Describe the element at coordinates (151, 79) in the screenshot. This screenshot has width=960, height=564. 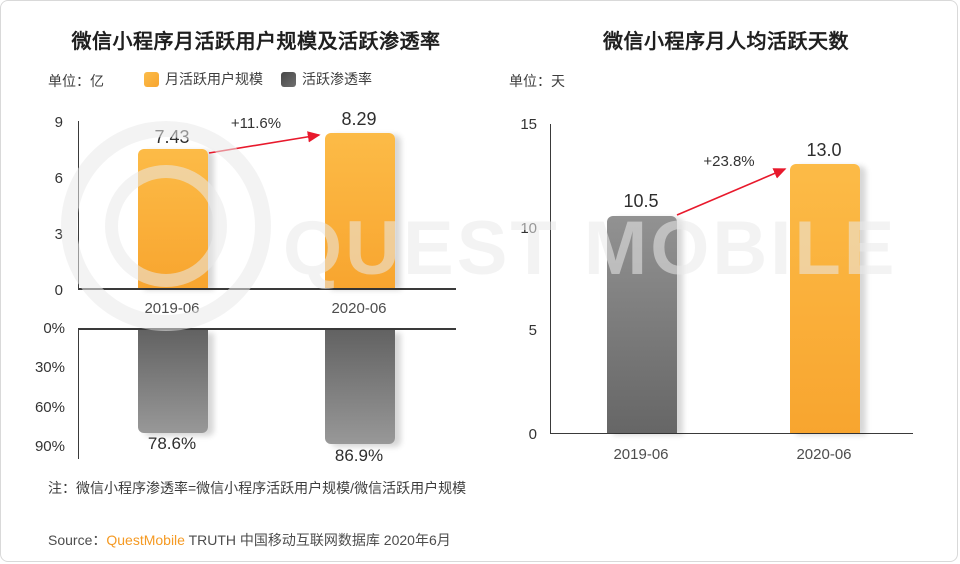
I see `legend-swatch-mau-icon` at that location.